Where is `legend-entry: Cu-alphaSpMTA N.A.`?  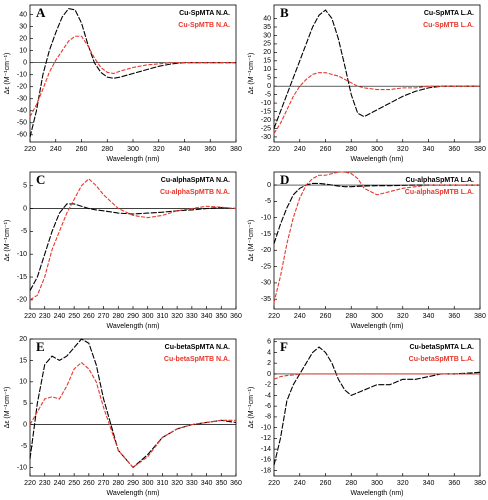
legend-entry: Cu-alphaSpMTA N.A. is located at coordinates (195, 180).